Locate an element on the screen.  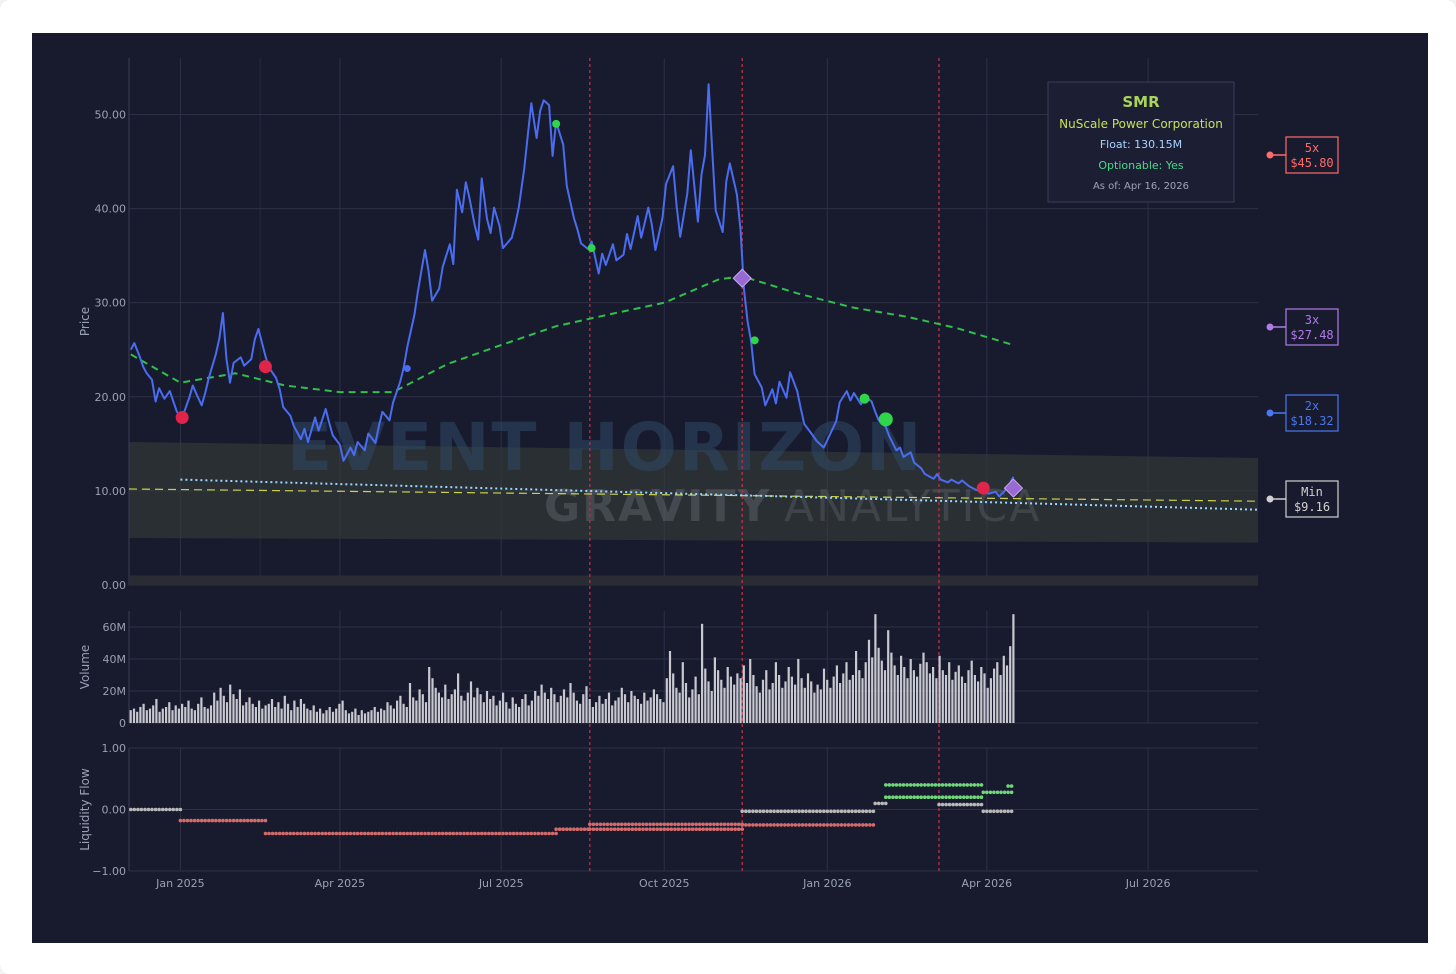
target-labels: 5x$45.80 3x$27.48 2x$18.32 Min$9.16 is located at coordinates (1302, 327).